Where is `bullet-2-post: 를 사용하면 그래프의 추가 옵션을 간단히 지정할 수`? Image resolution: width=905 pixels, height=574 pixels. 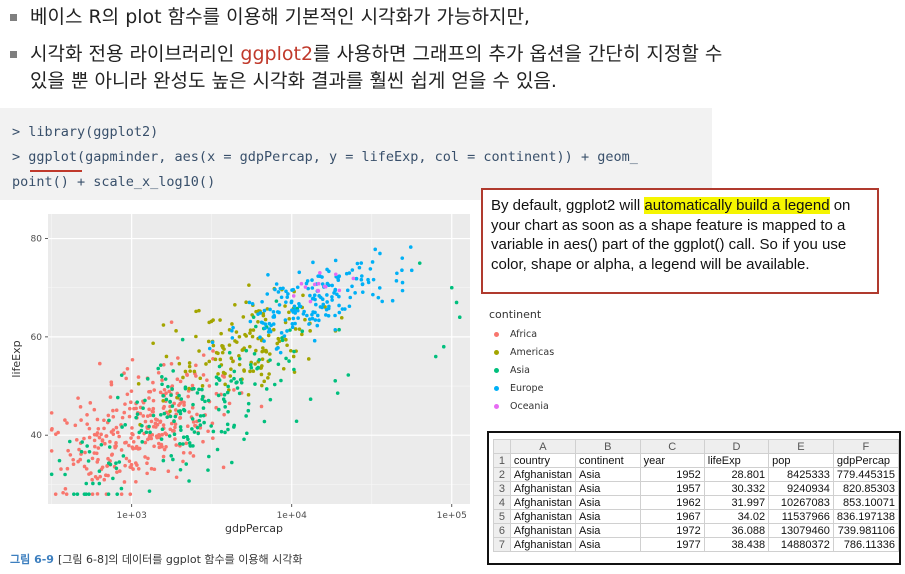
bullet-2-post: 를 사용하면 그래프의 추가 옵션을 간단히 지정할 수 is located at coordinates (518, 54).